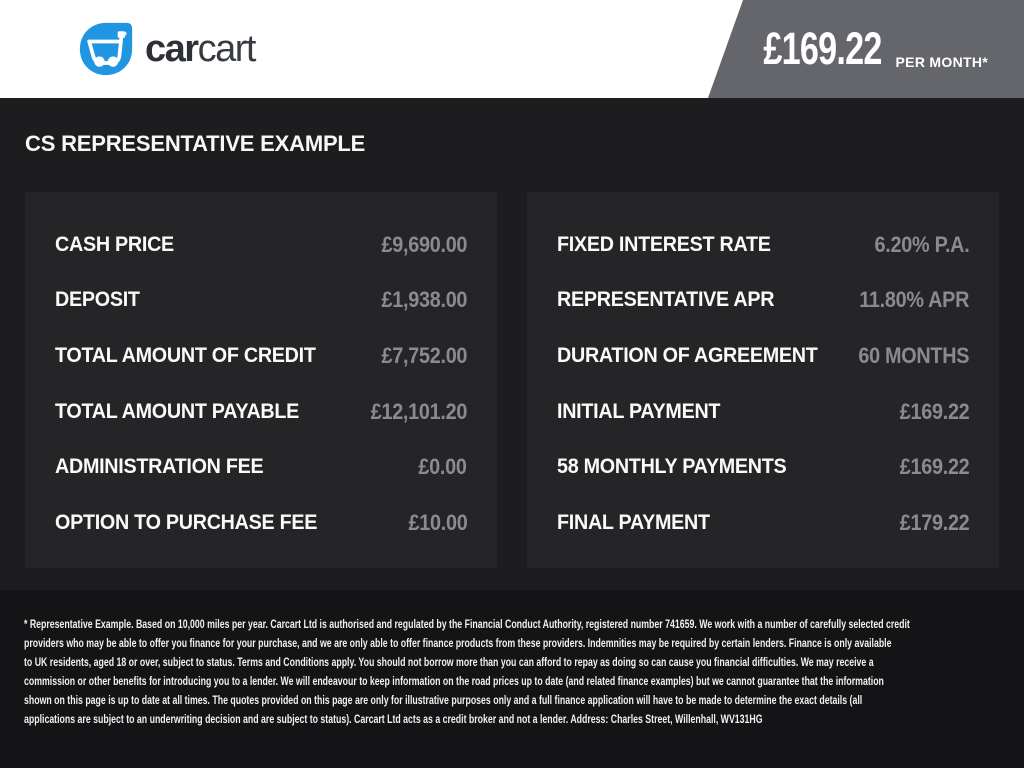 The height and width of the screenshot is (768, 1024). I want to click on finance-row: TOTAL AMOUNT OF CREDIT £7,752.00, so click(261, 356).